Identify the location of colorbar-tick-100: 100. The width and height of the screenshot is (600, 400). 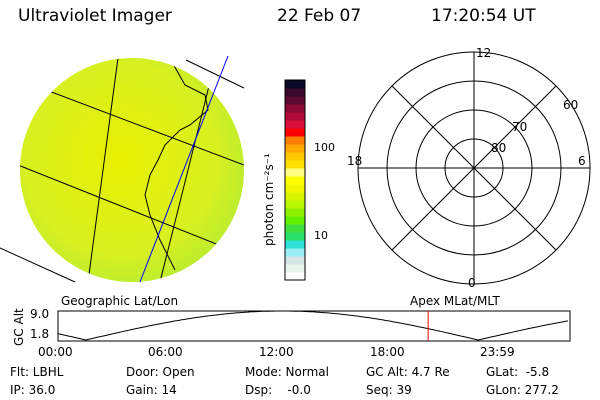
(324, 147).